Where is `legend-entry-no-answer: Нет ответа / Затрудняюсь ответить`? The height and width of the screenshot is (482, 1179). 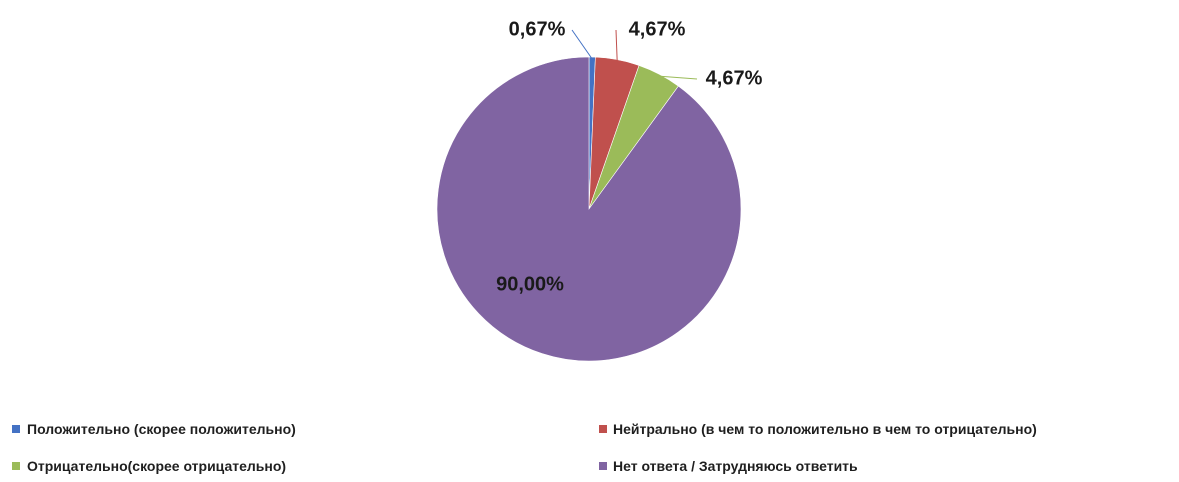 legend-entry-no-answer: Нет ответа / Затрудняюсь ответить is located at coordinates (728, 466).